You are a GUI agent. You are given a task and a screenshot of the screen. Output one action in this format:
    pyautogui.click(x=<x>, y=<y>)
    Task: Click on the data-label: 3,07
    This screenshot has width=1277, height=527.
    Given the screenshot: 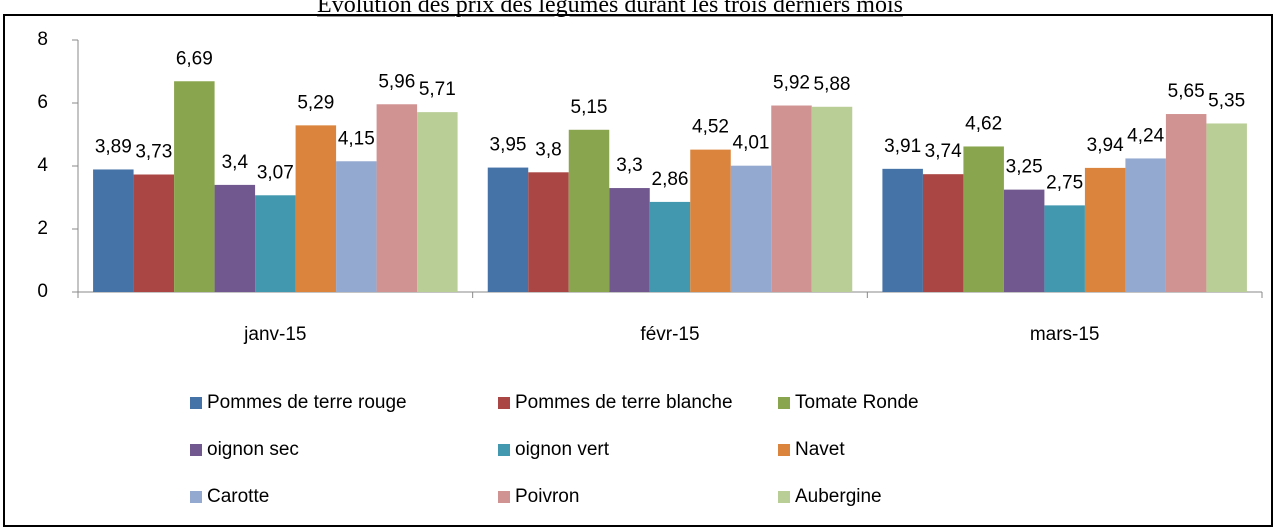 What is the action you would take?
    pyautogui.click(x=275, y=172)
    